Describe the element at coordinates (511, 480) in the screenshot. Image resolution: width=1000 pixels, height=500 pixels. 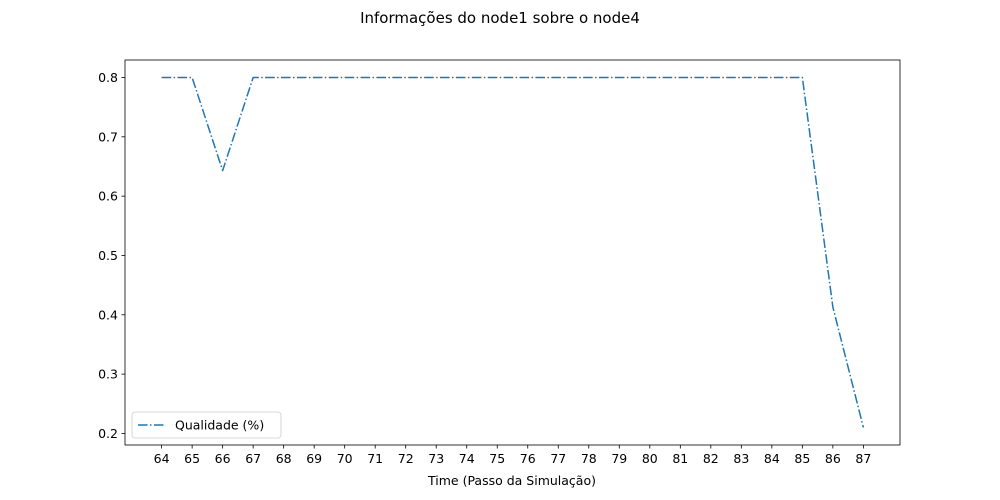
I see `x-axis-label: Time (Passo da Simulação)` at that location.